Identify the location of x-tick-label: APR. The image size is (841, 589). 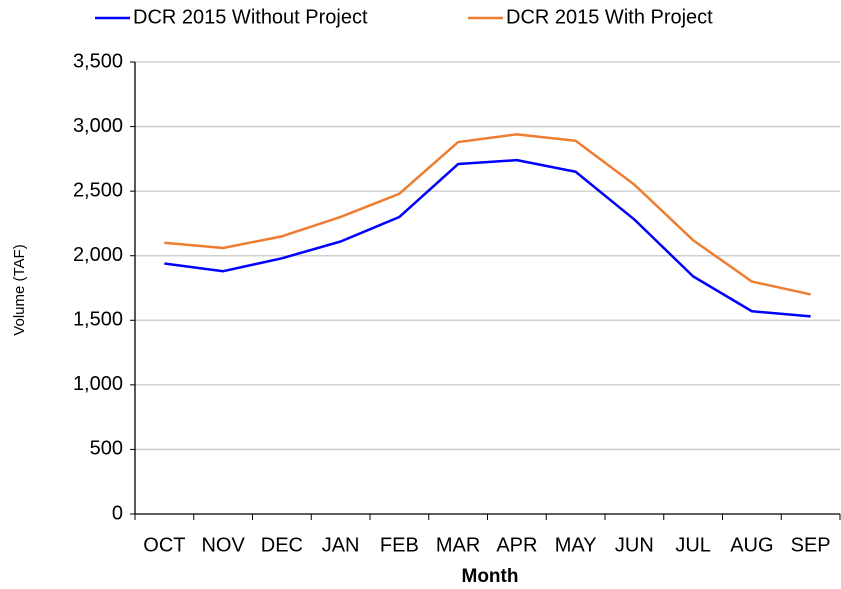
(516, 545).